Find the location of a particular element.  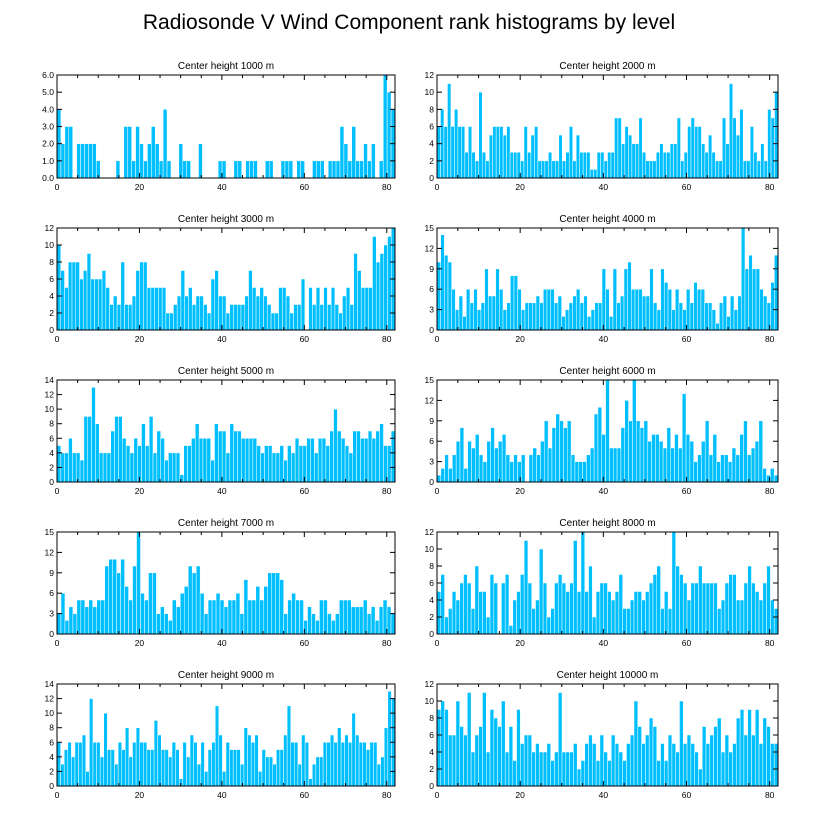

y-tick-label: 15 is located at coordinates (50, 532).